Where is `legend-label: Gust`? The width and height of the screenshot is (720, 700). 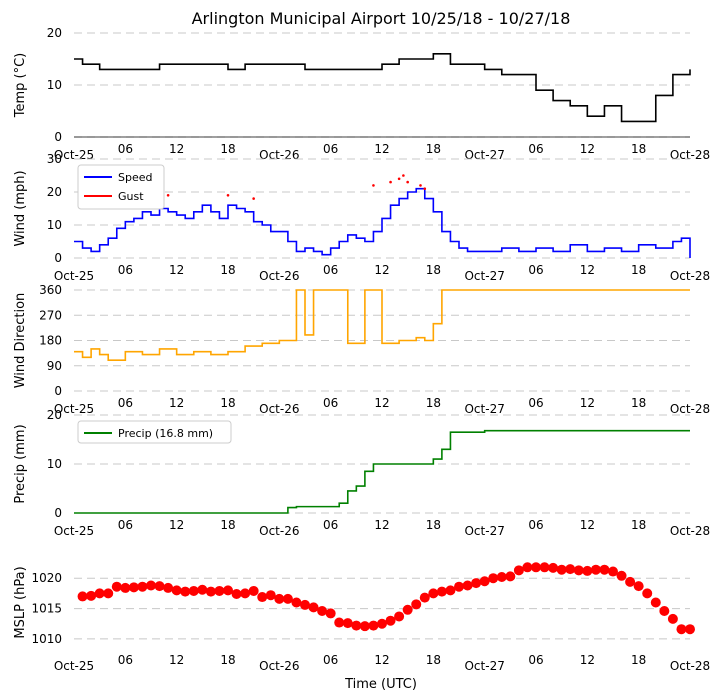
legend-label: Gust is located at coordinates (131, 196).